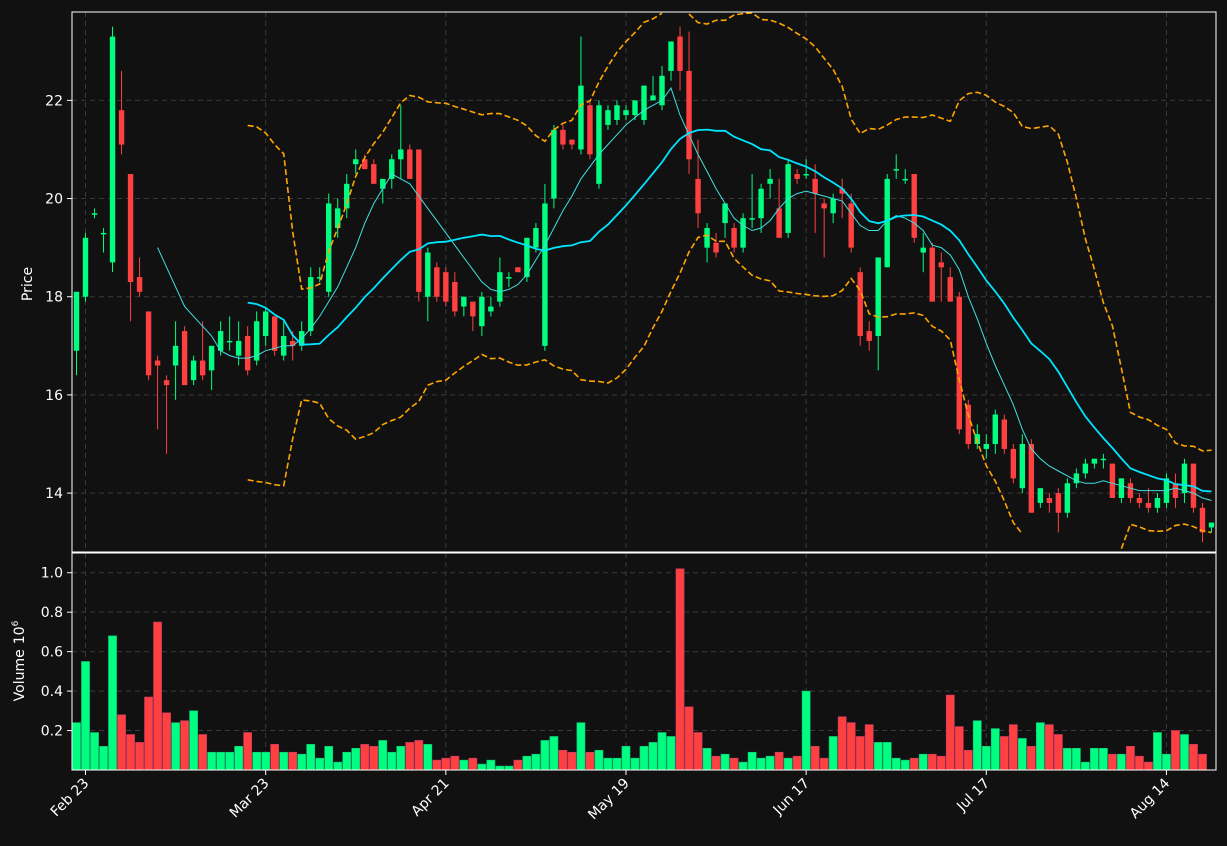  I want to click on price-ytick-label: 16, so click(54, 396).